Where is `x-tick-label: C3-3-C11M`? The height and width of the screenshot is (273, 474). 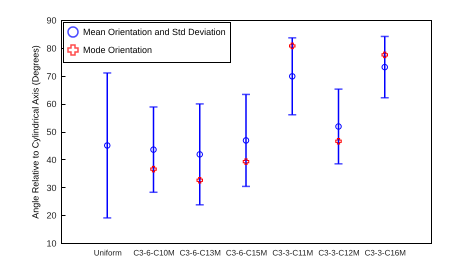 x-tick-label: C3-3-C11M is located at coordinates (293, 253).